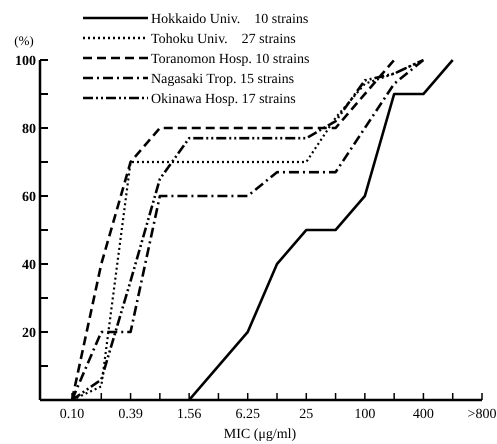 The image size is (497, 444). I want to click on x-tick-label: 100, so click(365, 414).